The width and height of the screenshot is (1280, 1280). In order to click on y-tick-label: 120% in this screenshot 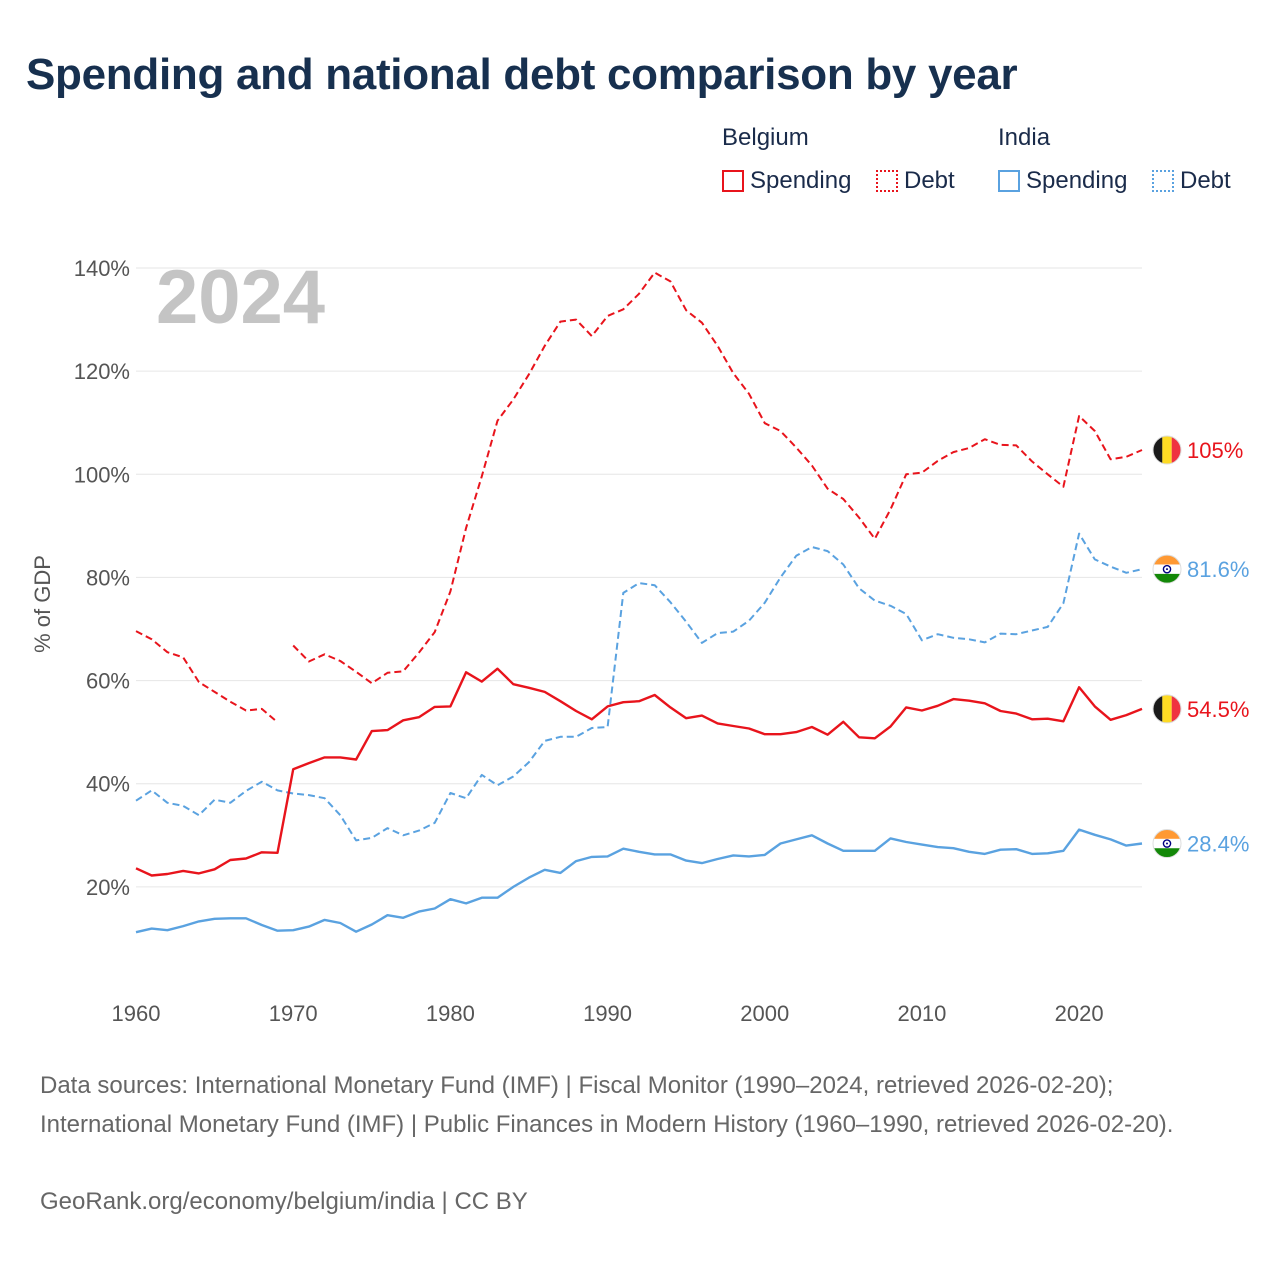, I will do `click(102, 371)`.